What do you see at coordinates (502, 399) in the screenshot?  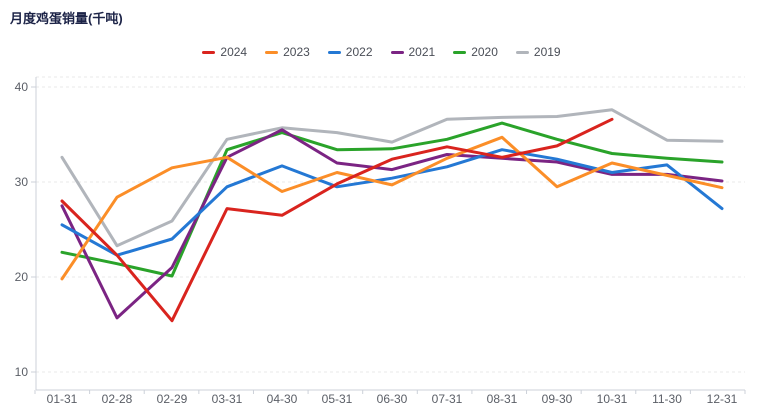 I see `x-axis-label-08-31: 08-31` at bounding box center [502, 399].